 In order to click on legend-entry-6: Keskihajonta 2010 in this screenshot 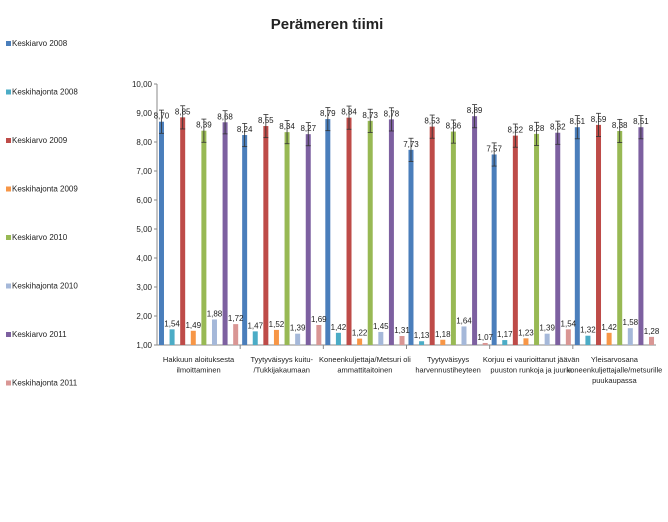, I will do `click(45, 286)`.